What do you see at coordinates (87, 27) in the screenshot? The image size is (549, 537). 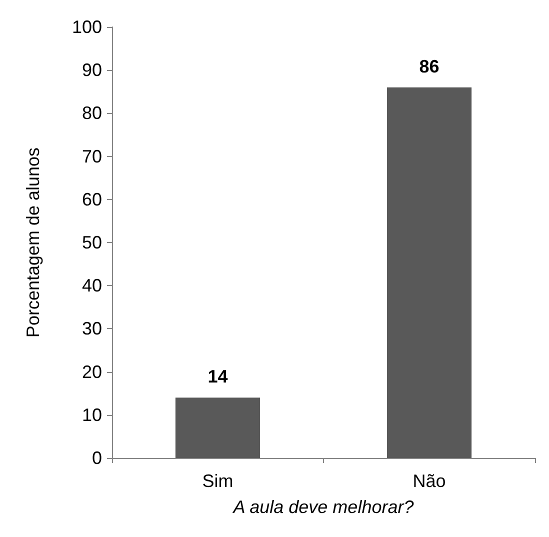 I see `y-tick-label: 100` at bounding box center [87, 27].